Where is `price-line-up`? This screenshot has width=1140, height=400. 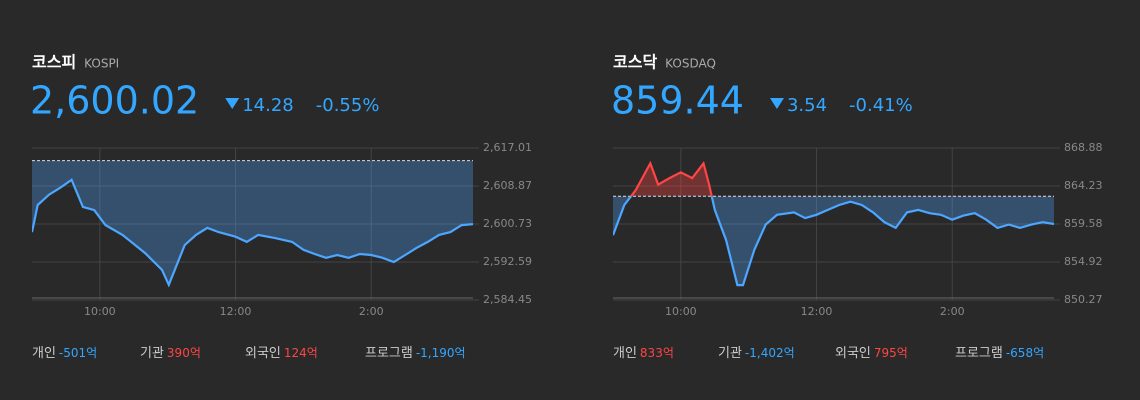 price-line-up is located at coordinates (671, 178).